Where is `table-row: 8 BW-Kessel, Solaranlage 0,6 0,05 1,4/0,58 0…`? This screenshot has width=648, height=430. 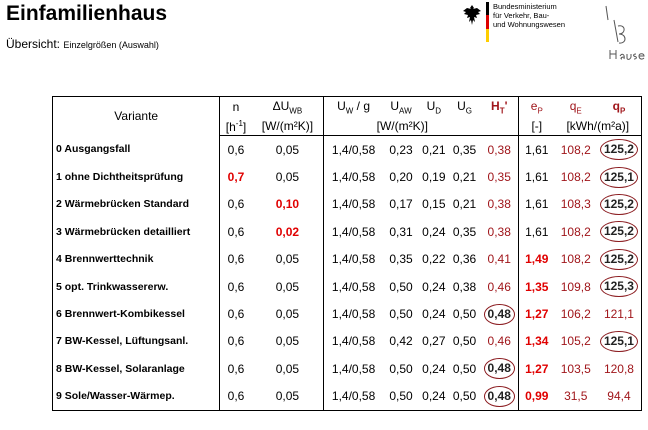
table-row: 8 BW-Kessel, Solaranlage 0,6 0,05 1,4/0,58 0… is located at coordinates (346, 369).